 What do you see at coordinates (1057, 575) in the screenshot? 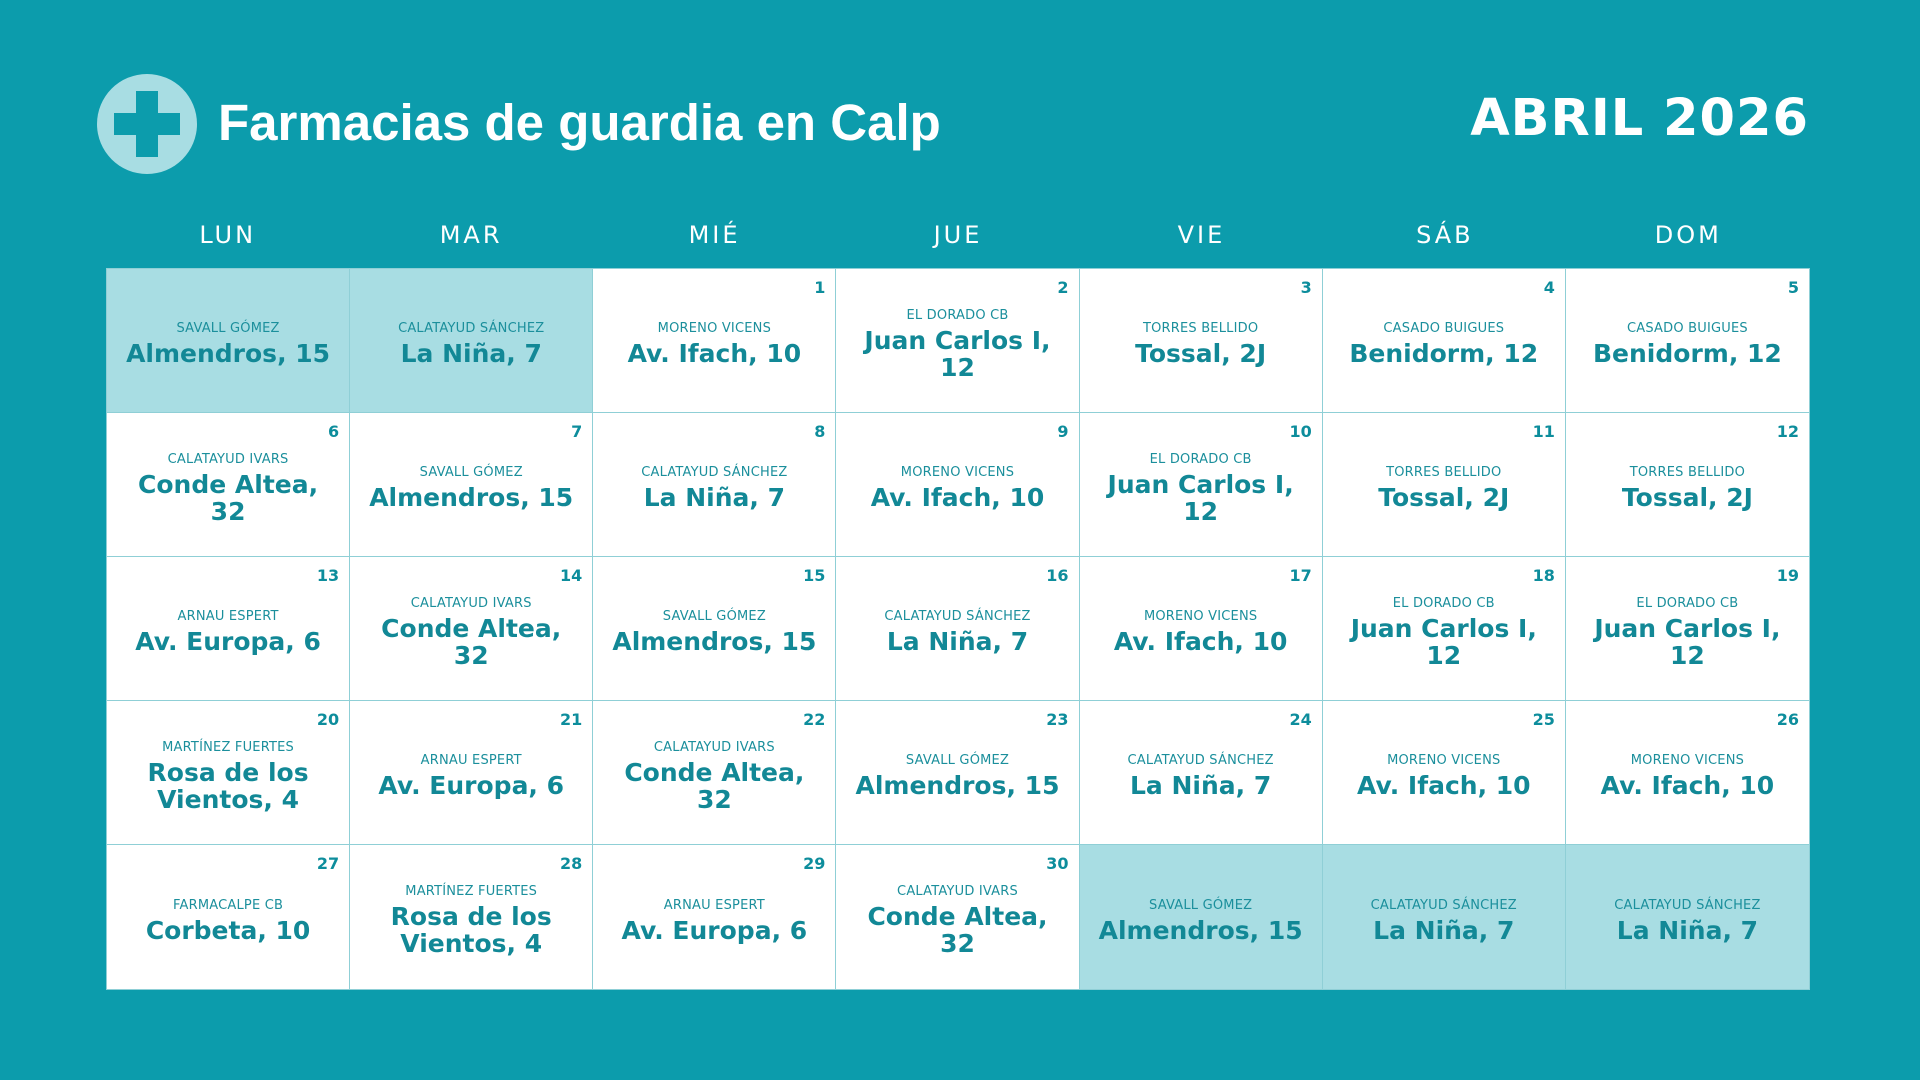
I see `day-number: 16` at bounding box center [1057, 575].